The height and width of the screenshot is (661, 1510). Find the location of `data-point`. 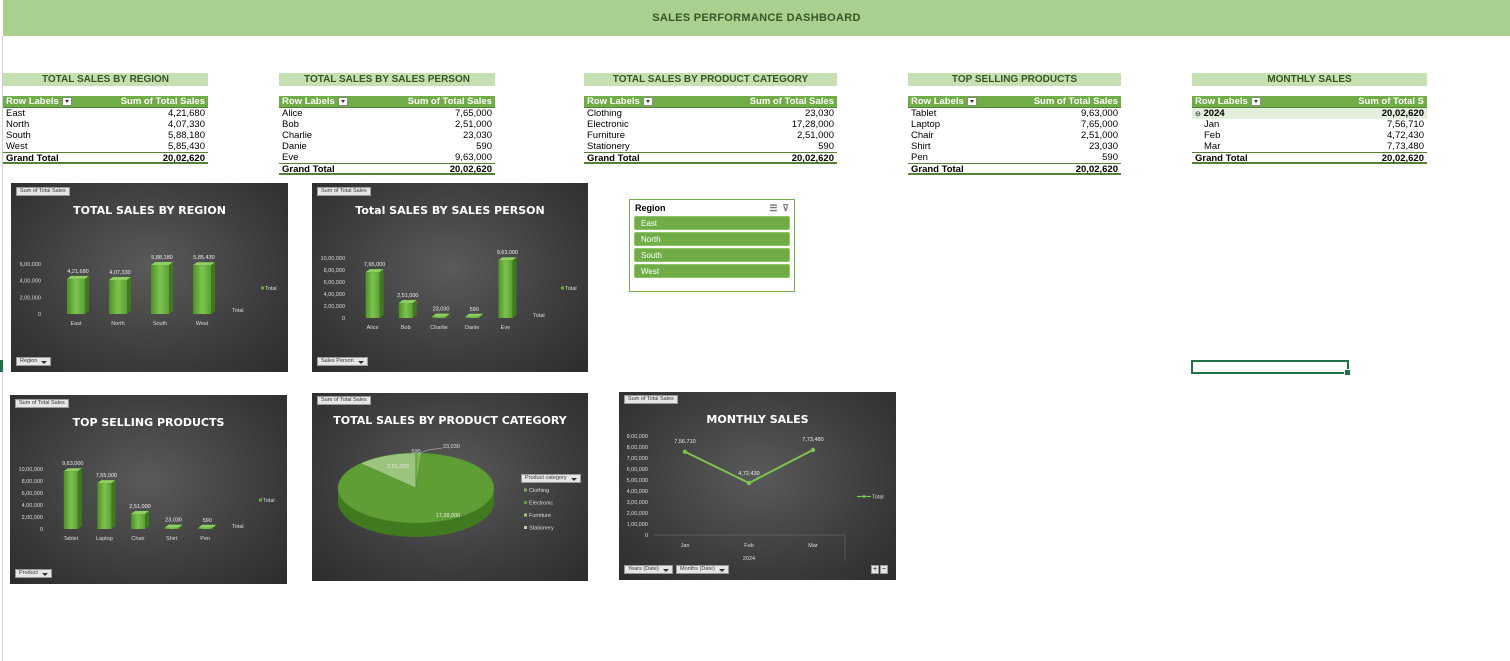

data-point is located at coordinates (749, 483).